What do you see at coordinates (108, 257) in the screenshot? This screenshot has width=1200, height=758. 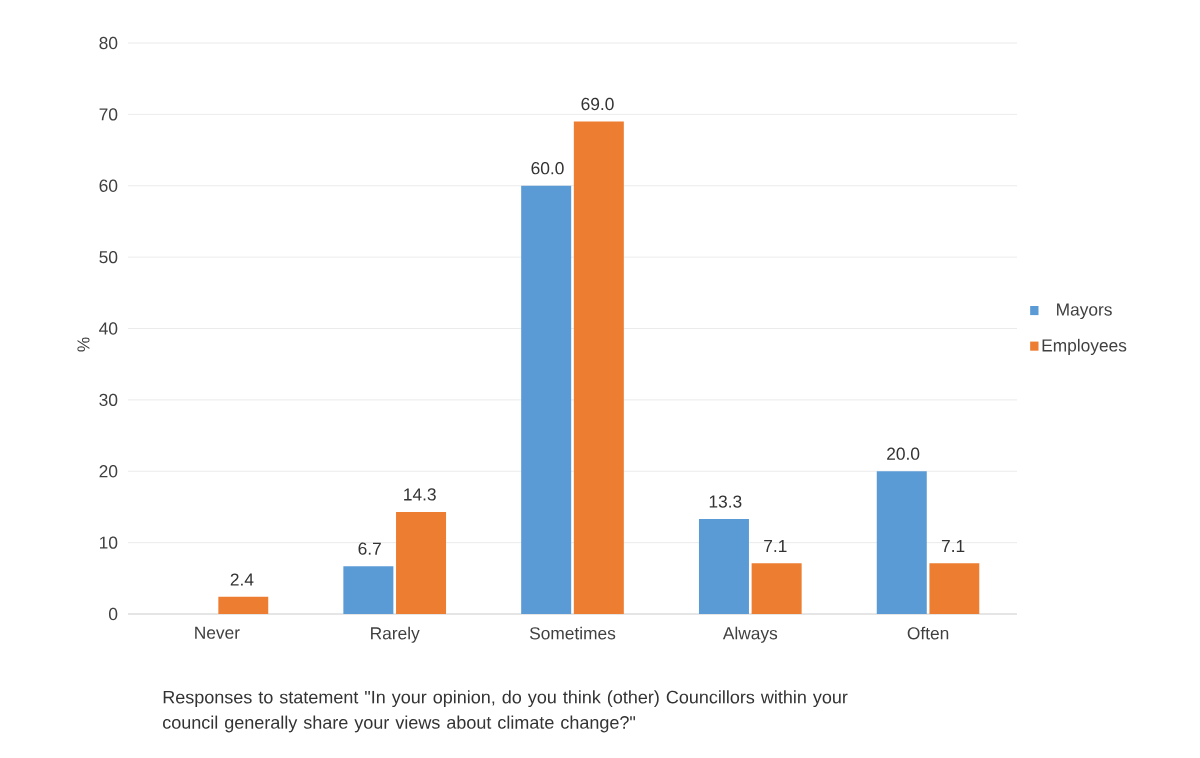 I see `y-tick-label: 50` at bounding box center [108, 257].